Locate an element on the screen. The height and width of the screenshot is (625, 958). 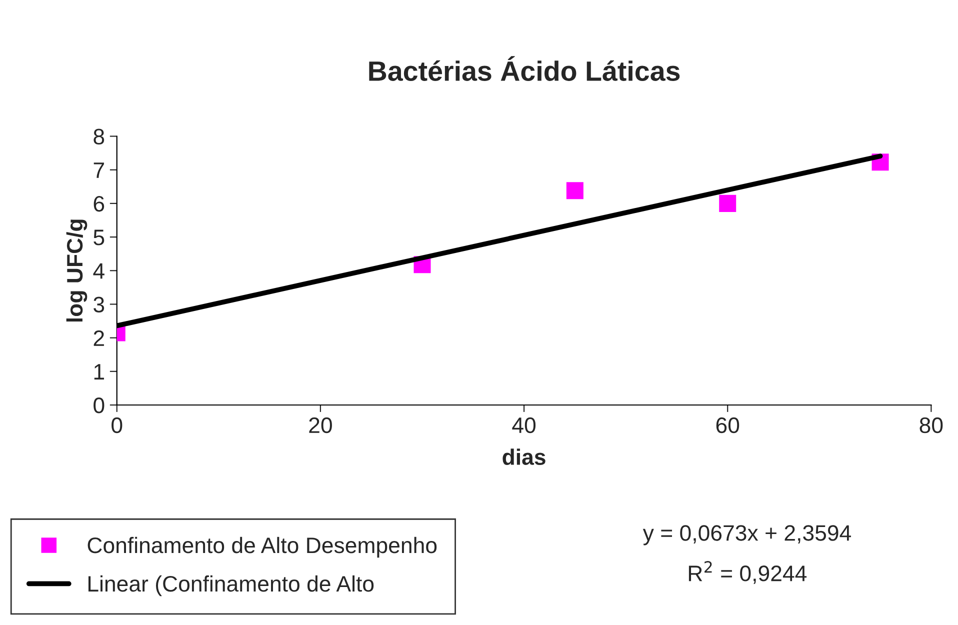
text: y = 0,0673x + 2,3594 is located at coordinates (746, 535).